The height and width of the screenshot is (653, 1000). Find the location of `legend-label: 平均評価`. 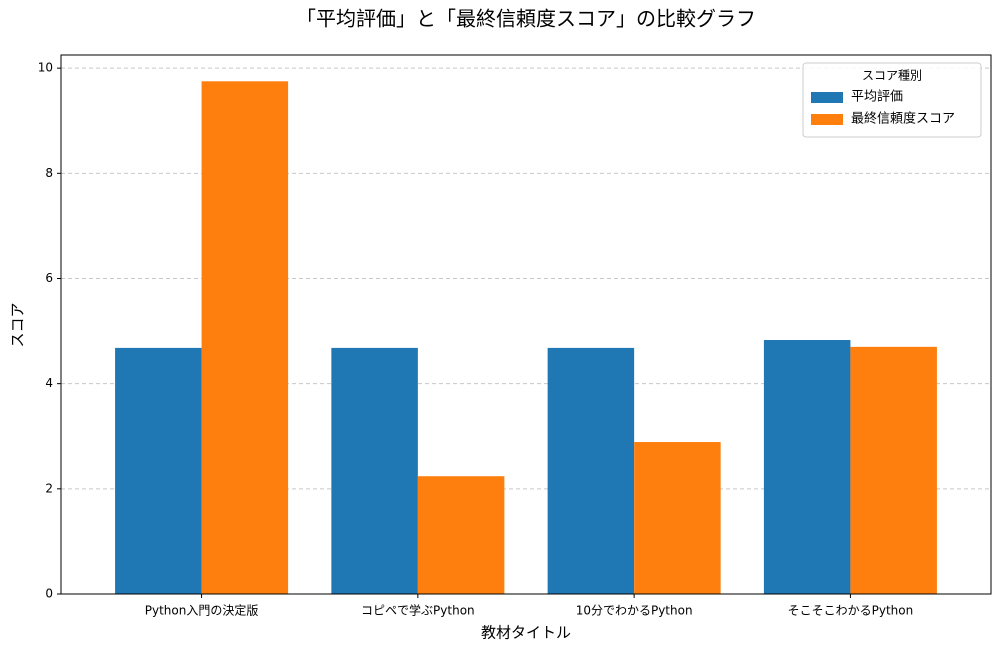

legend-label: 平均評価 is located at coordinates (877, 97).